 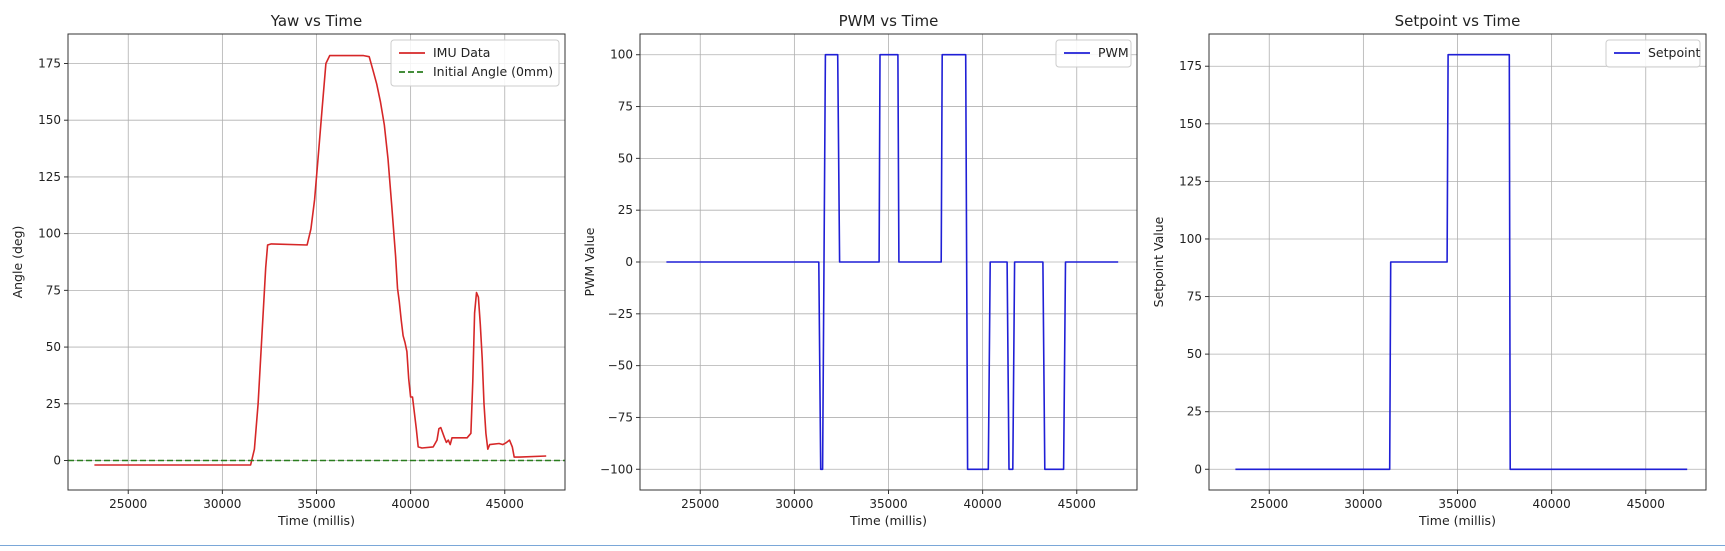 What do you see at coordinates (862, 545) in the screenshot?
I see `bottom-divider` at bounding box center [862, 545].